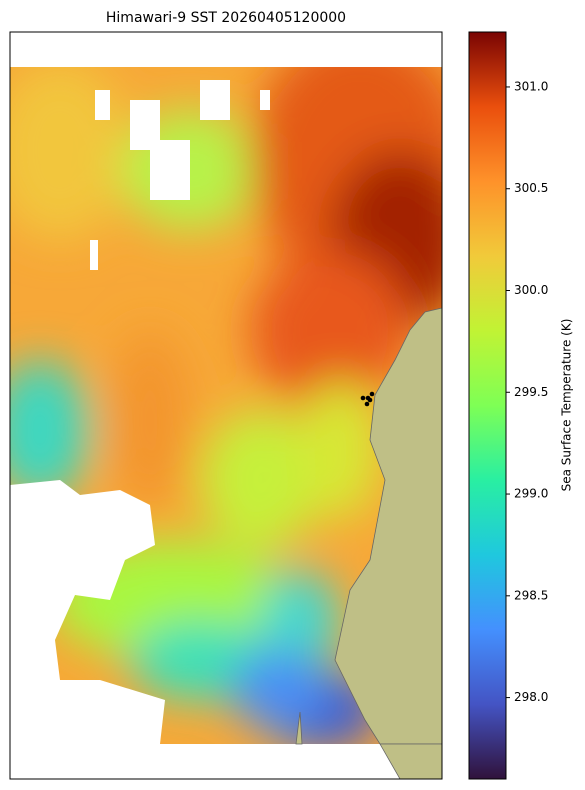 The width and height of the screenshot is (585, 790). I want to click on colorbar-label: Sea Surface Temperature (K), so click(567, 405).